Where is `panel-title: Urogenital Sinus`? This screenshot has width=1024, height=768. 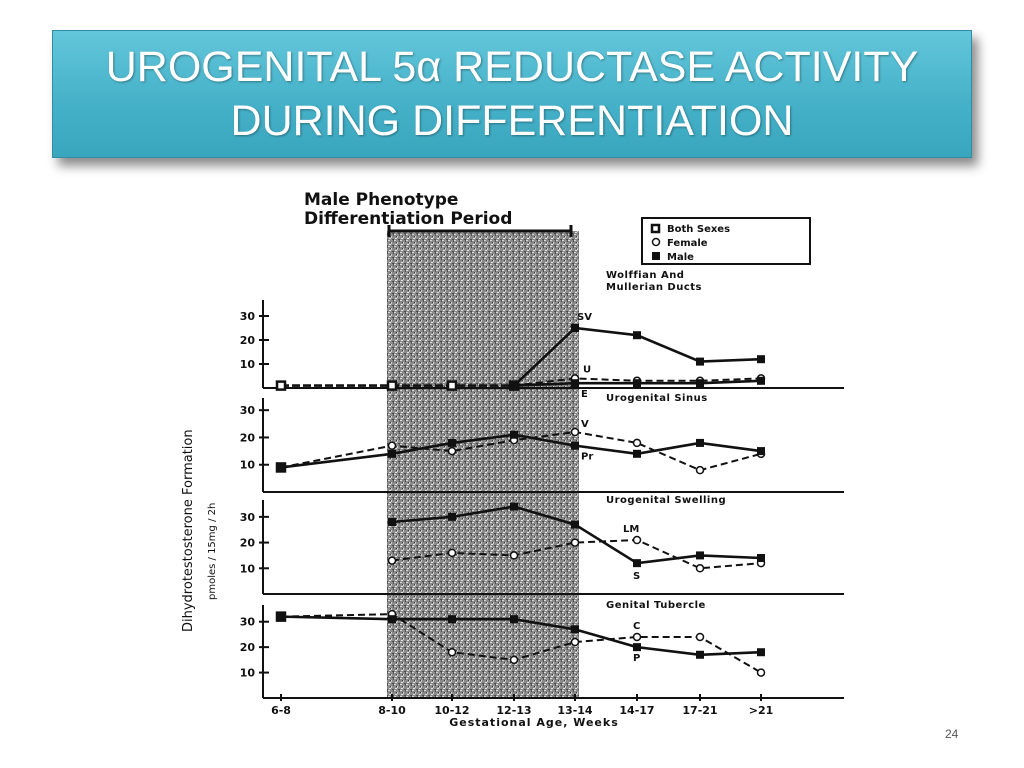
panel-title: Urogenital Sinus is located at coordinates (657, 398).